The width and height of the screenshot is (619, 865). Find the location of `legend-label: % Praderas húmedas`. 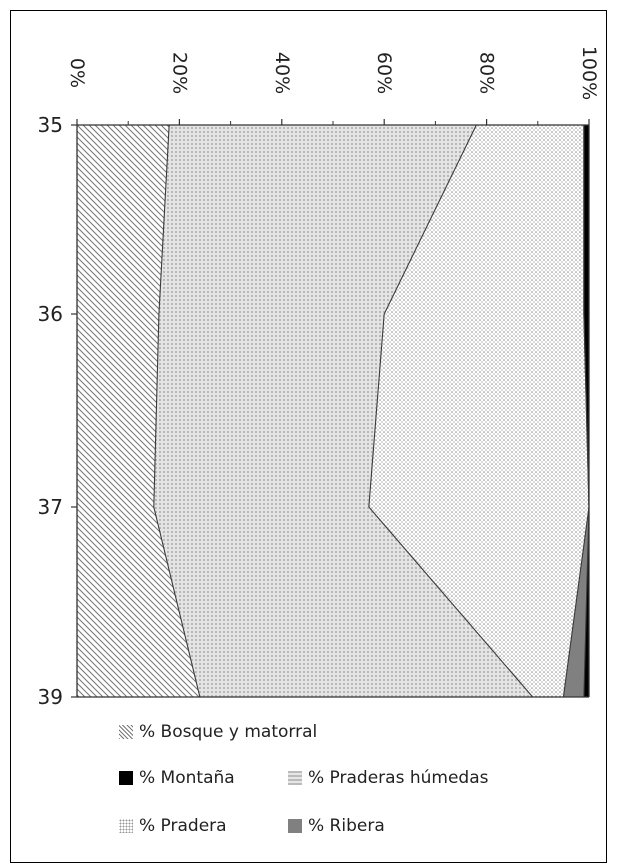

legend-label: % Praderas húmedas is located at coordinates (398, 778).